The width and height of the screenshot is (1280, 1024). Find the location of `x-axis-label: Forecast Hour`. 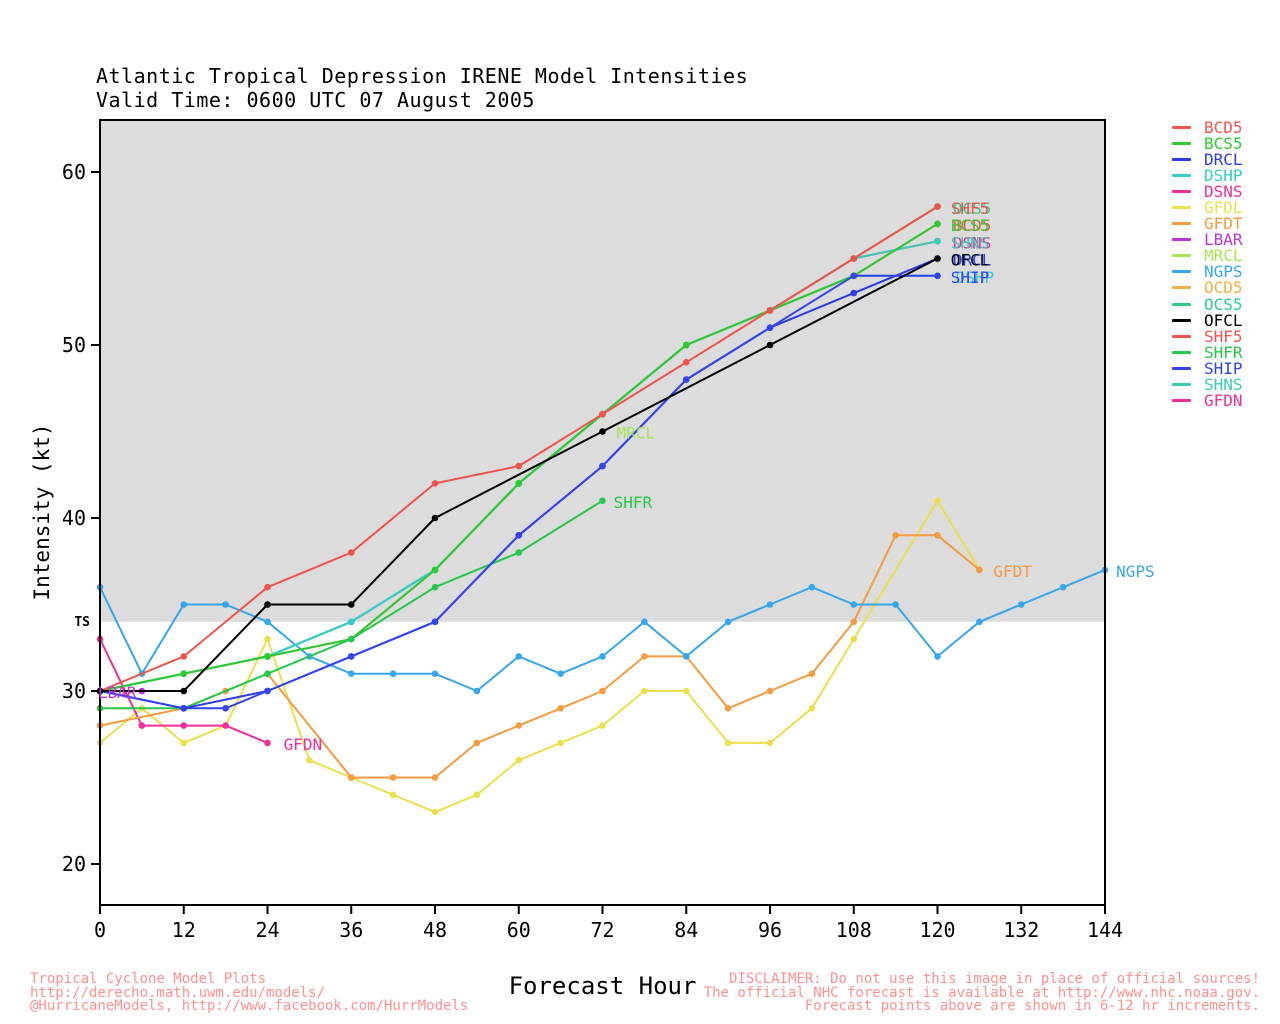

x-axis-label: Forecast Hour is located at coordinates (602, 986).